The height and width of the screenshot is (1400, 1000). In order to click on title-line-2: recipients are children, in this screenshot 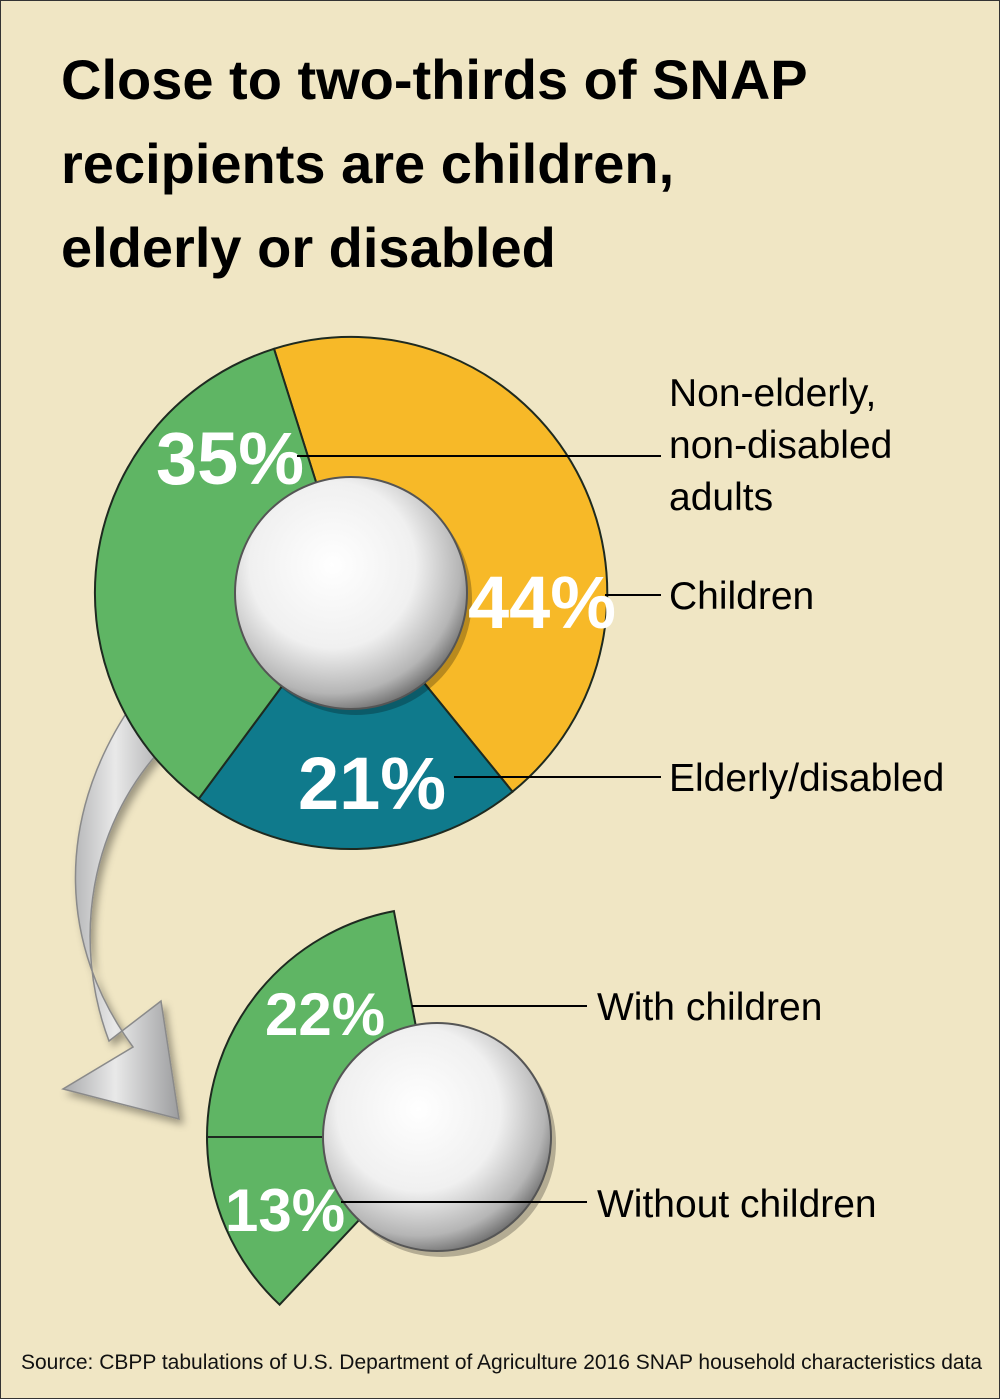, I will do `click(367, 163)`.